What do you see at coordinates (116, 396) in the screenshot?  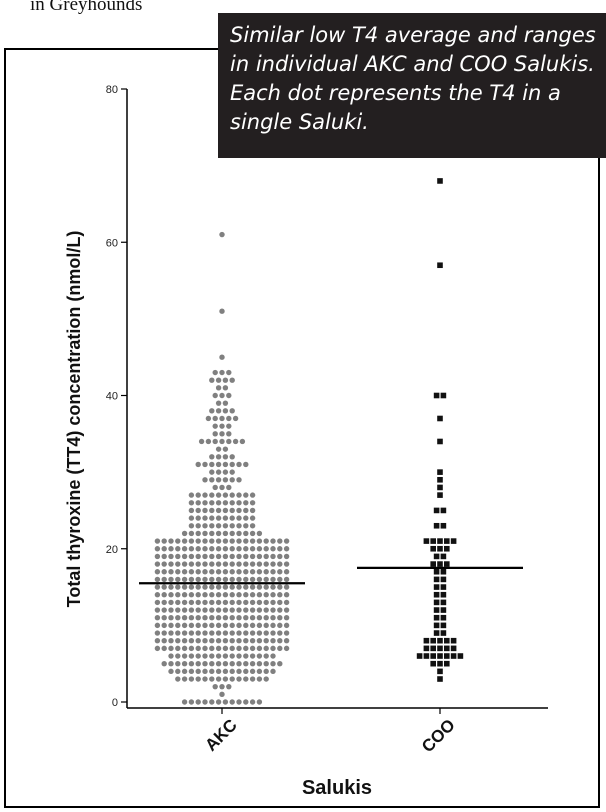 I see `y-ticks: 0 20 40 60 80` at bounding box center [116, 396].